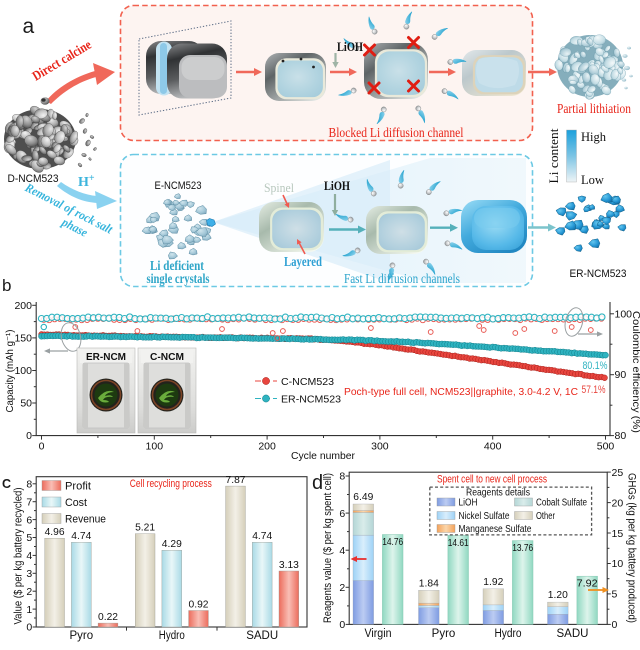 Image resolution: width=640 pixels, height=650 pixels. What do you see at coordinates (289, 565) in the screenshot?
I see `svg-text: 3.13` at bounding box center [289, 565].